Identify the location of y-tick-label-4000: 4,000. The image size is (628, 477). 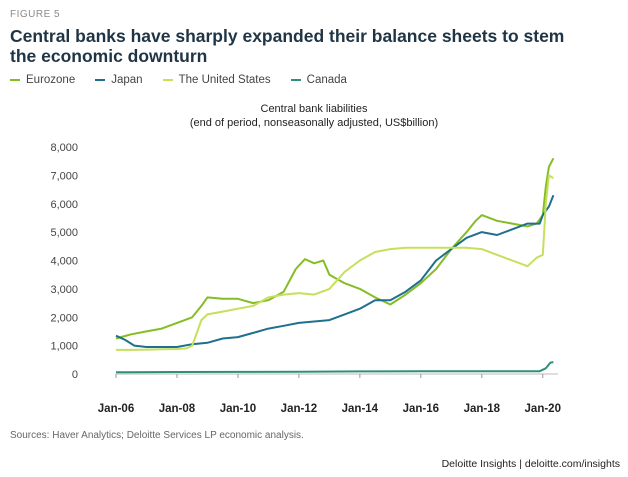
(64, 262).